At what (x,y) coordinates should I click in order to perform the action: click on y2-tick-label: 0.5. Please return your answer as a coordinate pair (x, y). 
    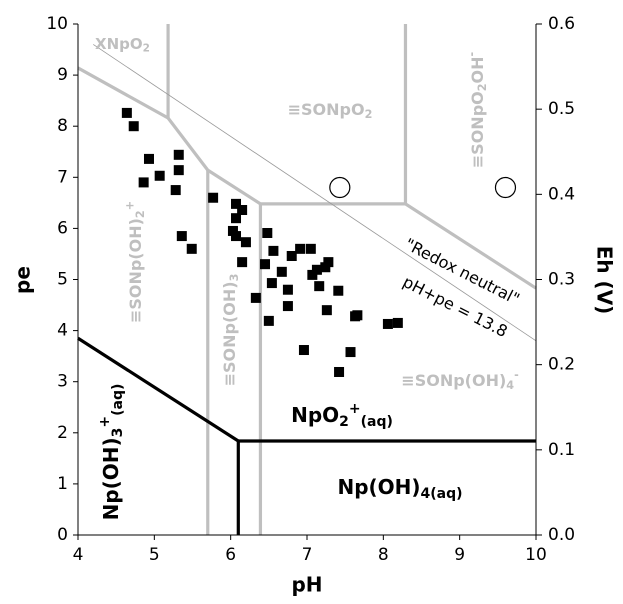
    Looking at the image, I should click on (561, 109).